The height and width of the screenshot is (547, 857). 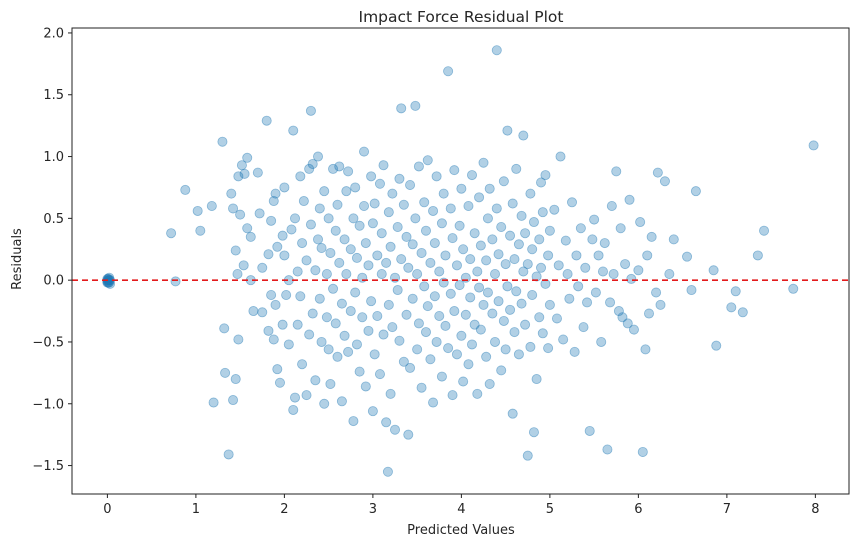 What do you see at coordinates (53, 95) in the screenshot?
I see `y-tick-label: 1.5` at bounding box center [53, 95].